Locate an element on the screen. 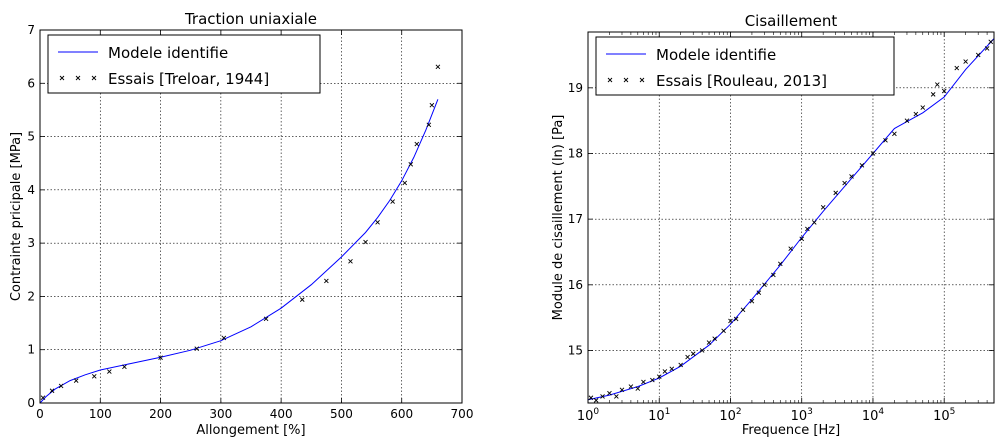 Image resolution: width=996 pixels, height=445 pixels. chart-title: Traction uniaxiale is located at coordinates (250, 19).